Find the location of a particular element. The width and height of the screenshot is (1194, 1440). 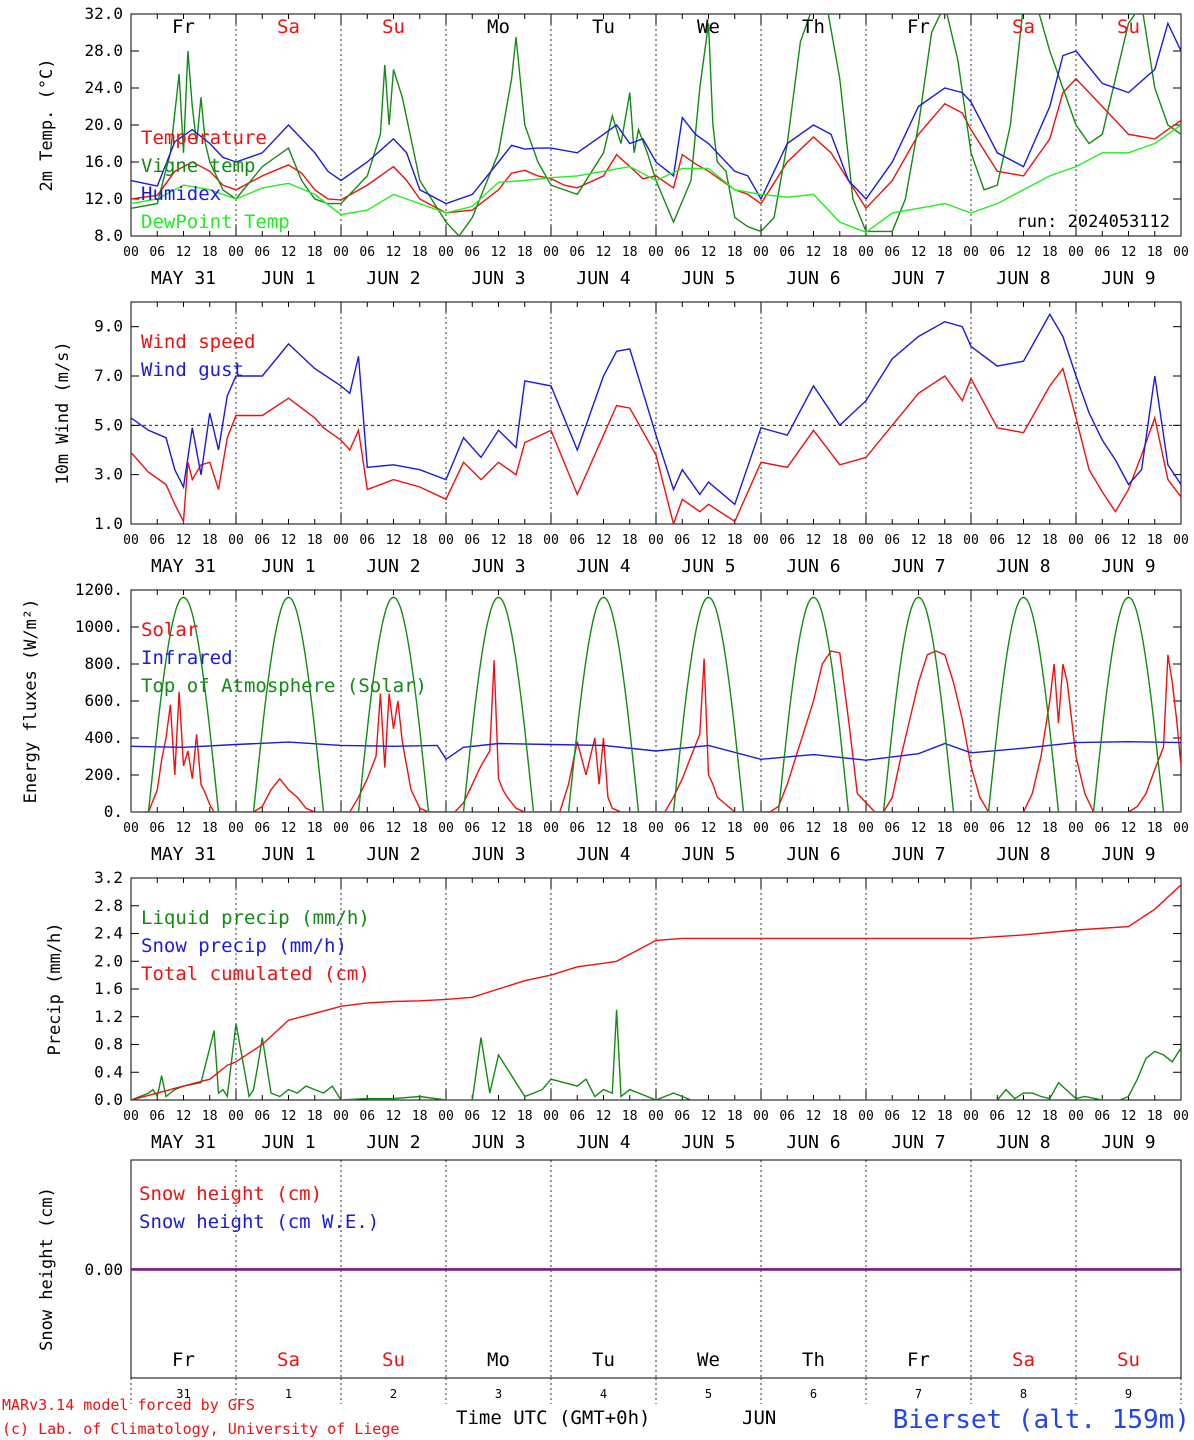

y-tick-label: 0. is located at coordinates (113, 811).